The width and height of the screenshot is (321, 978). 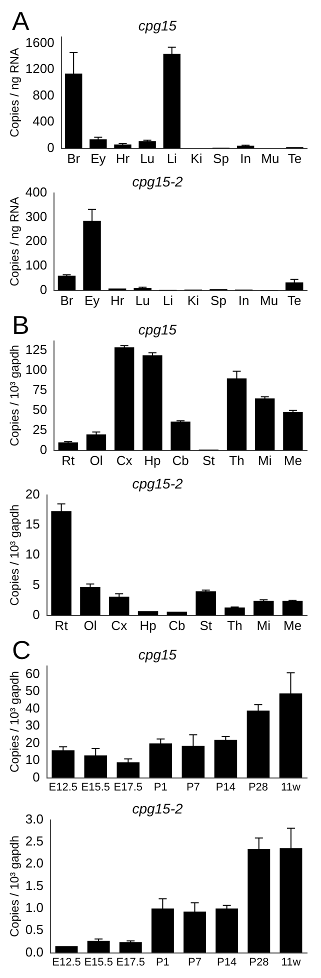 I want to click on y-tick-label: 5, so click(x=36, y=584).